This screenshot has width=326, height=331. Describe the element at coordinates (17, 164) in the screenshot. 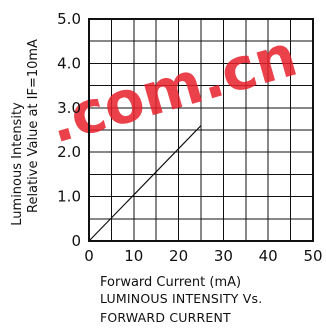

I see `y-axis-title-line-1: Luminous Intensity` at that location.